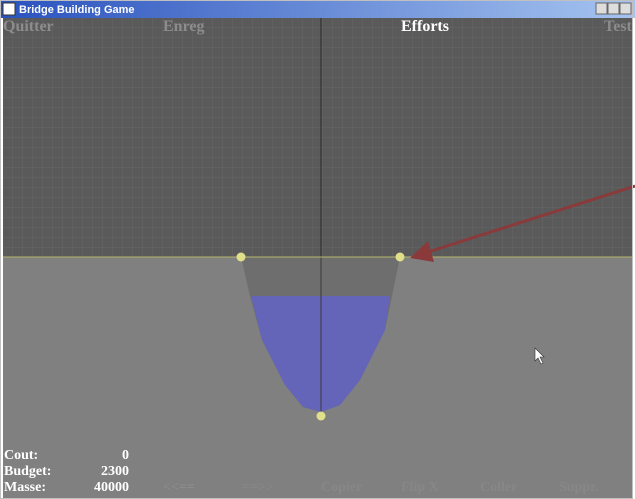 The width and height of the screenshot is (635, 499). I want to click on stat-label: Cout:, so click(21, 455).